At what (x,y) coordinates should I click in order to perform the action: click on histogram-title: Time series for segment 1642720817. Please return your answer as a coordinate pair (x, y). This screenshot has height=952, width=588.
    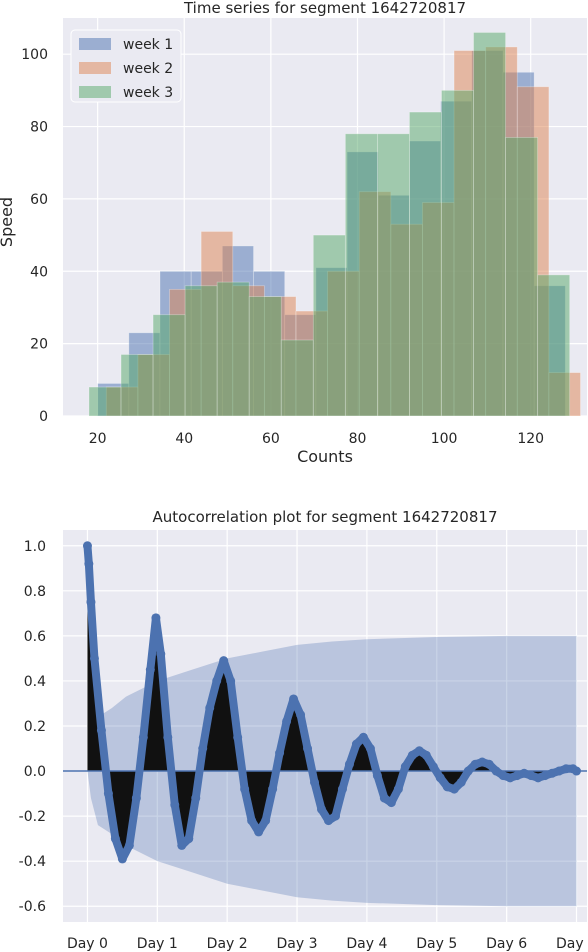
    Looking at the image, I should click on (324, 8).